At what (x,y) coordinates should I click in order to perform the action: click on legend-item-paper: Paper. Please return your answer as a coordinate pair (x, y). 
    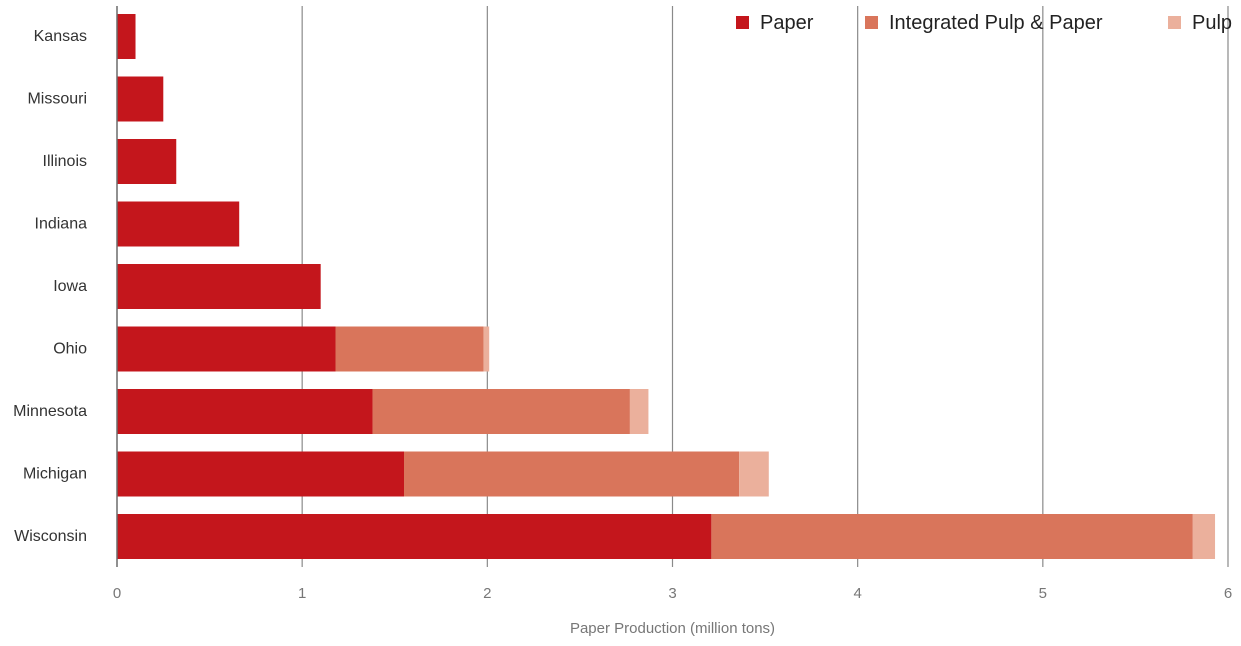
    Looking at the image, I should click on (775, 23).